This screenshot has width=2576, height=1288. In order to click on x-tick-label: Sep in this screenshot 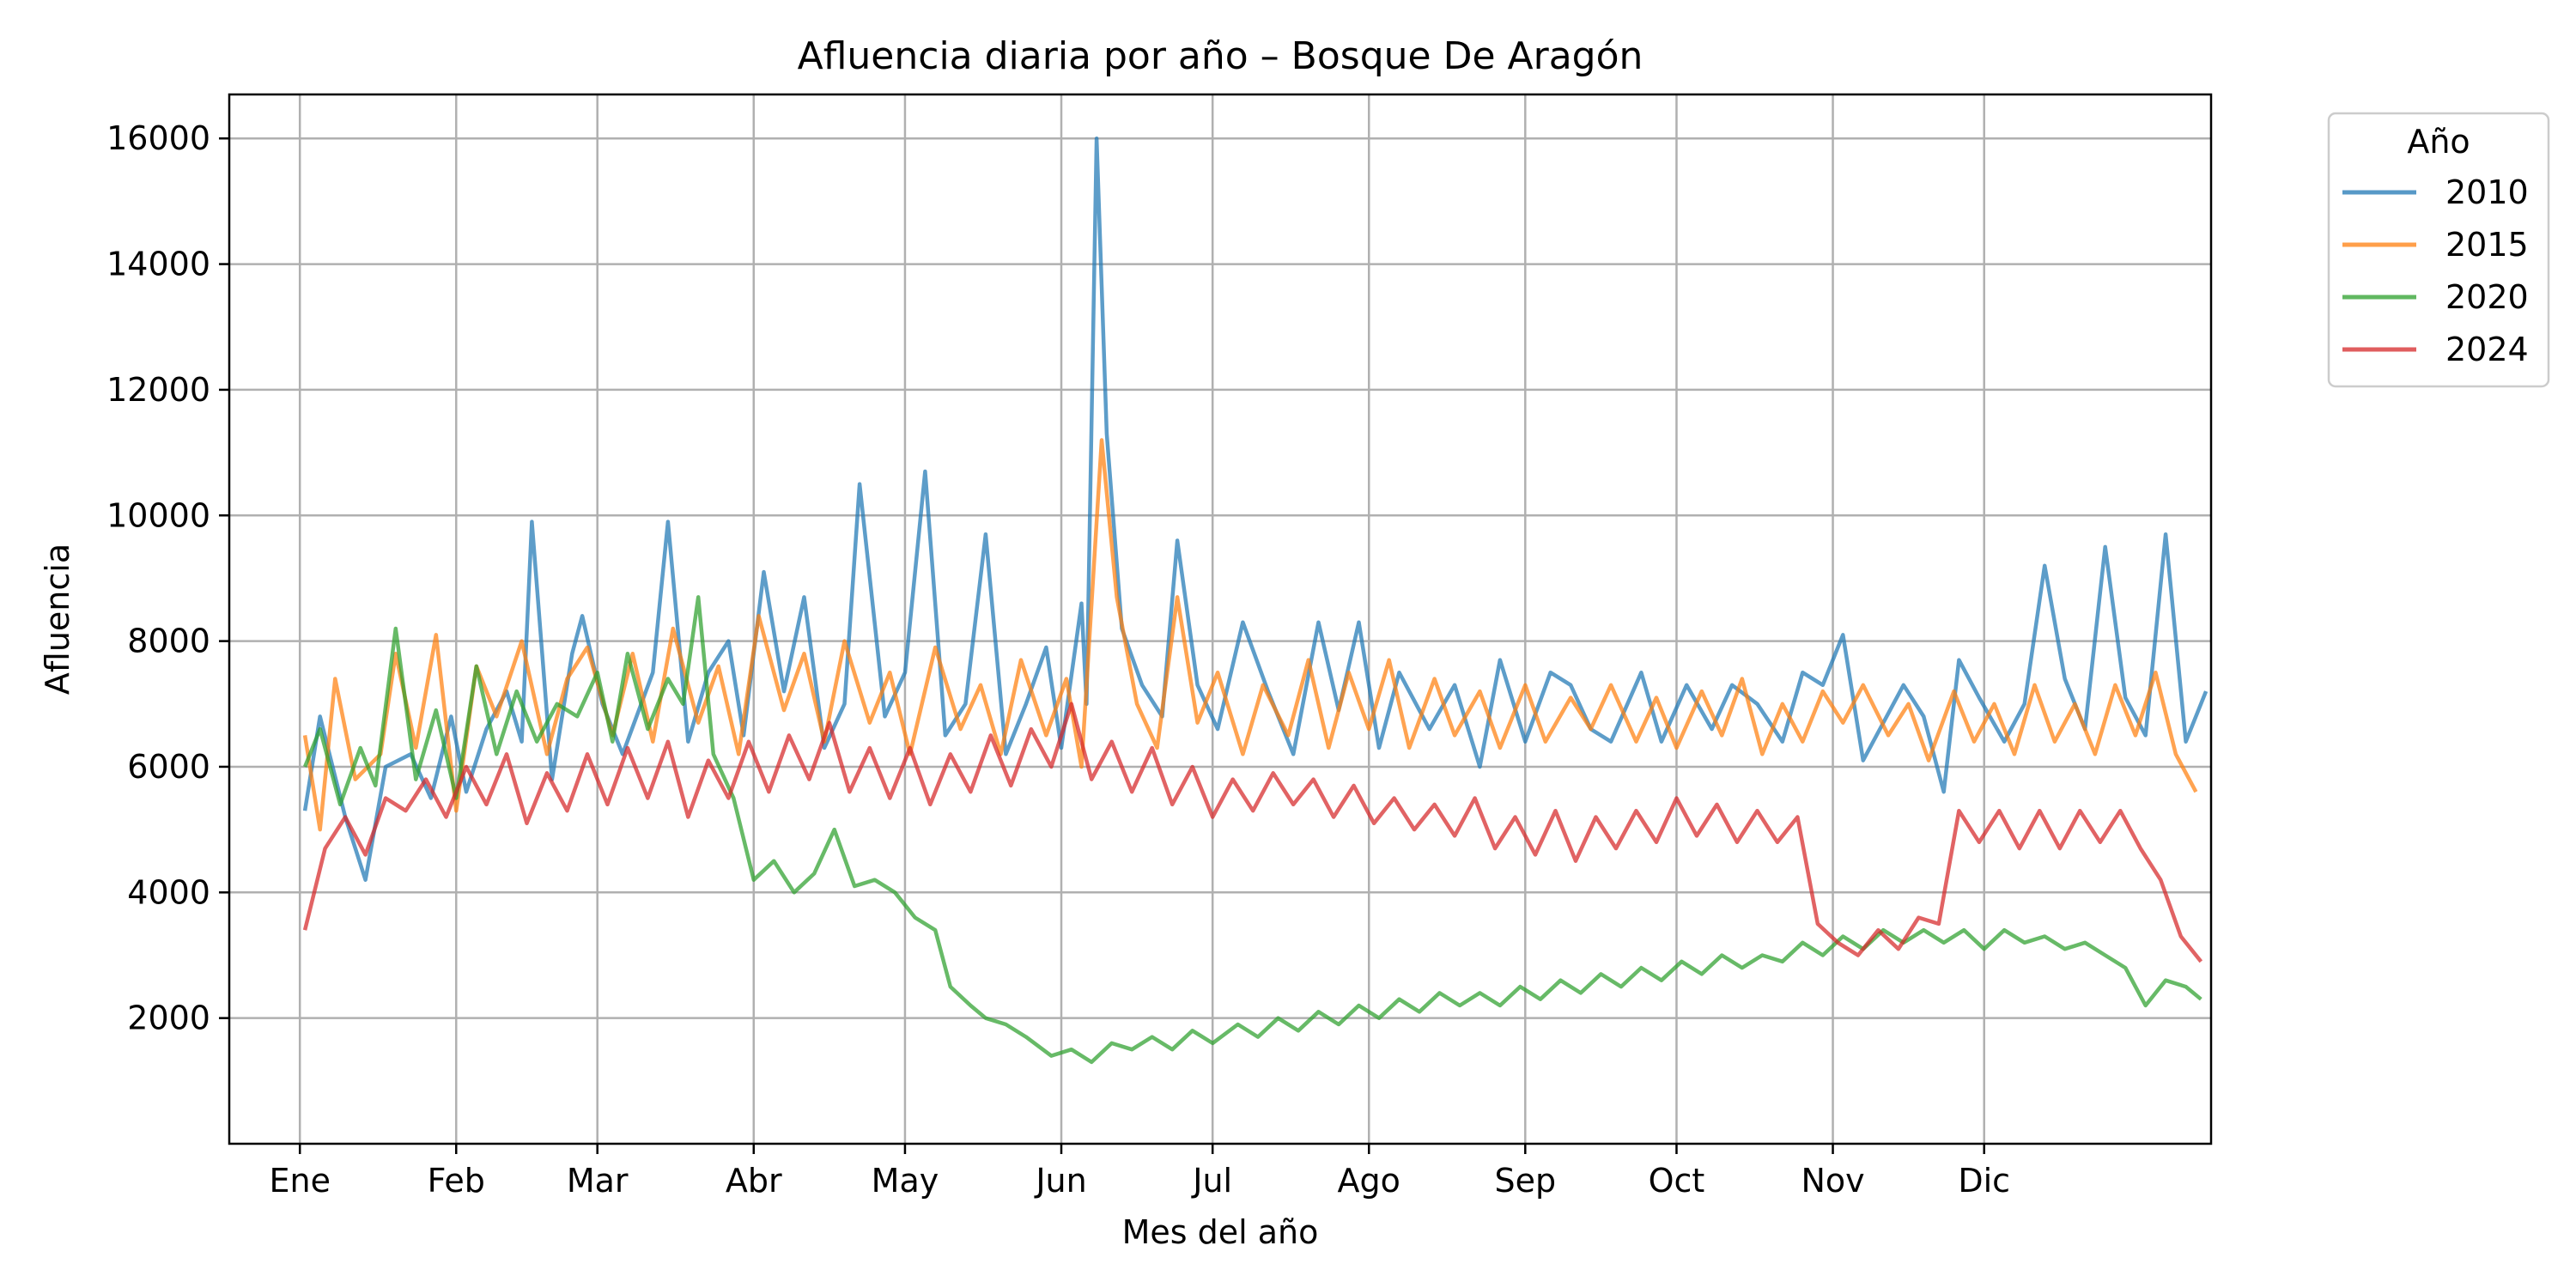, I will do `click(1525, 1181)`.